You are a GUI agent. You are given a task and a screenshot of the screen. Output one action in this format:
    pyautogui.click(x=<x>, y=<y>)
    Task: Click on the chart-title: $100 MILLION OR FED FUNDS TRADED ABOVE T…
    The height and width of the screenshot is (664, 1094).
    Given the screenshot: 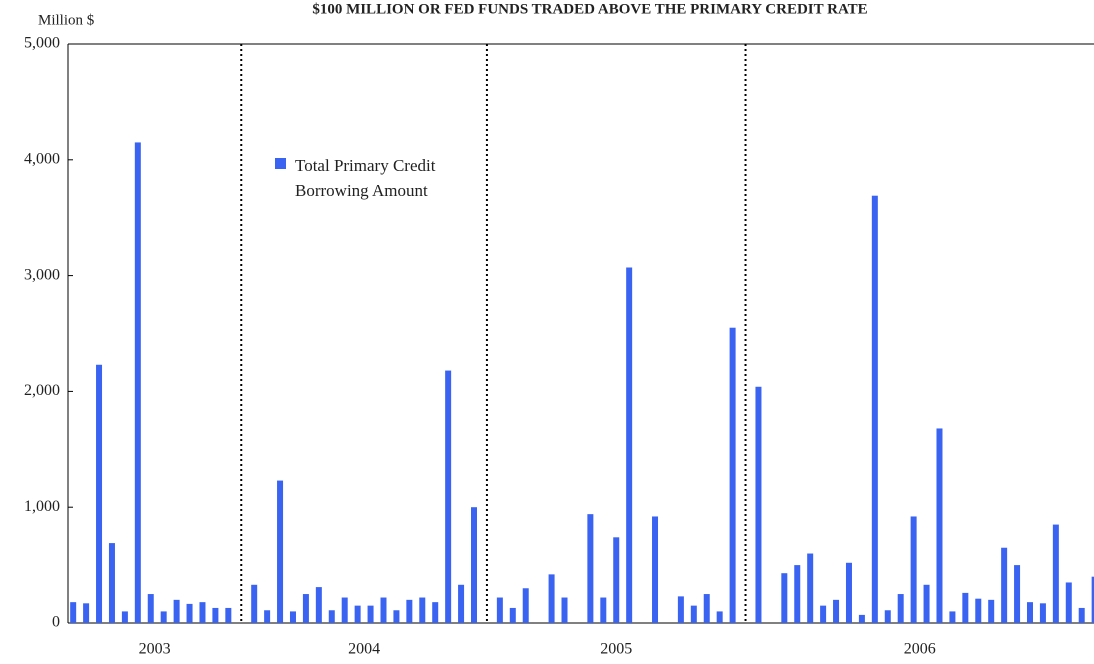 What is the action you would take?
    pyautogui.click(x=589, y=9)
    